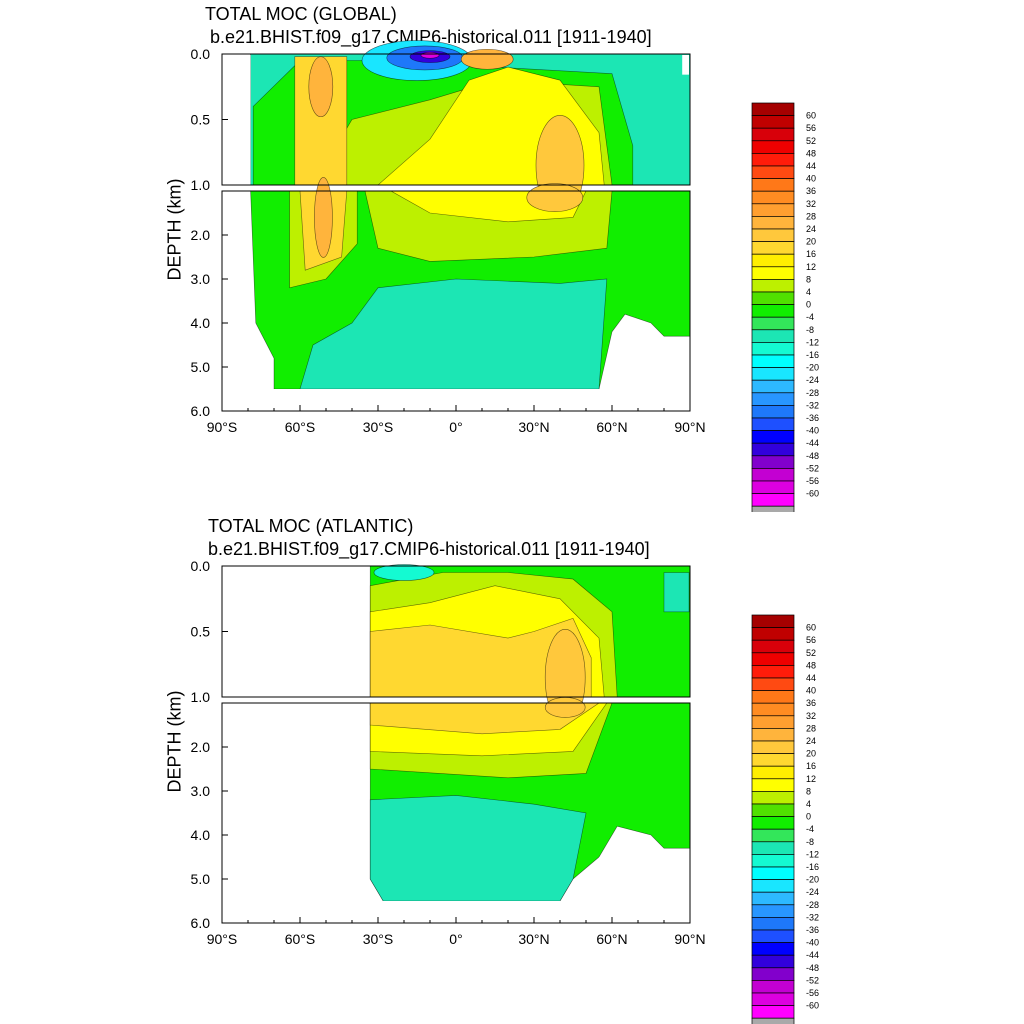  I want to click on colorbar-label: 48, so click(811, 665).